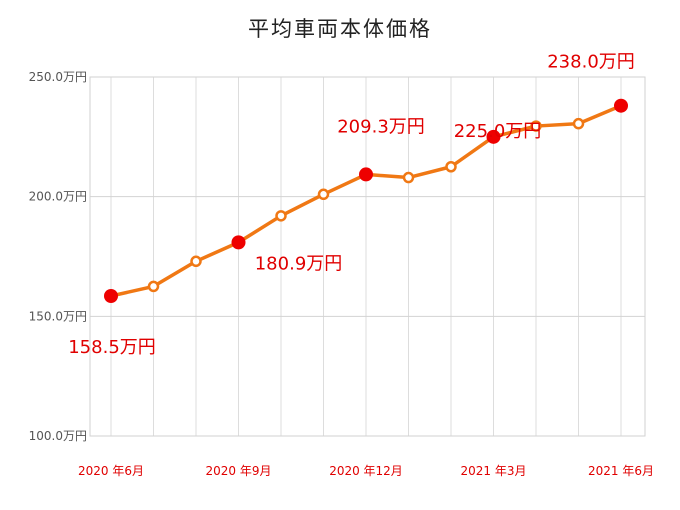 The width and height of the screenshot is (680, 510). I want to click on x-tick-label: 2020 年6月, so click(111, 471).